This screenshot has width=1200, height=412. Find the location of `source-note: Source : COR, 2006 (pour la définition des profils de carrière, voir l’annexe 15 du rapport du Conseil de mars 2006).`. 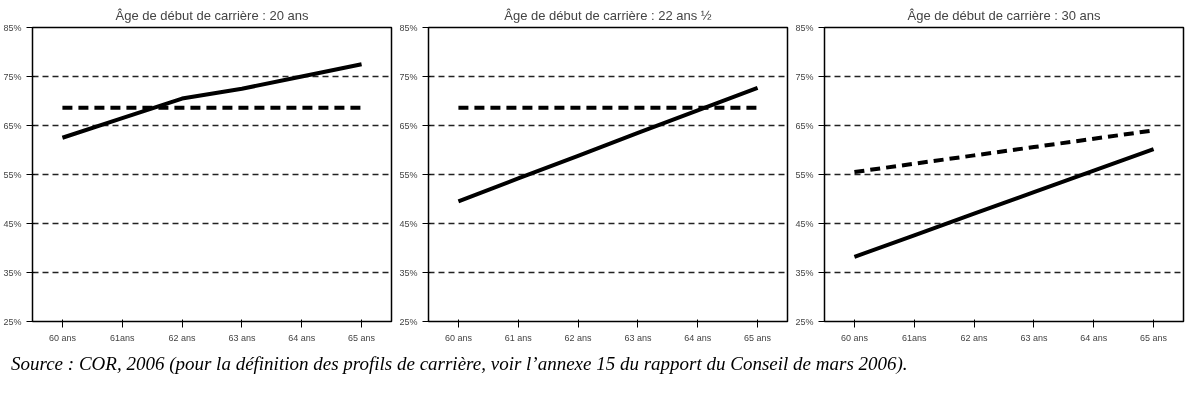

source-note: Source : COR, 2006 (pour la définition des profils de carrière, voir l’annexe 15 du rapport du Conseil de mars 2006). is located at coordinates (459, 364).